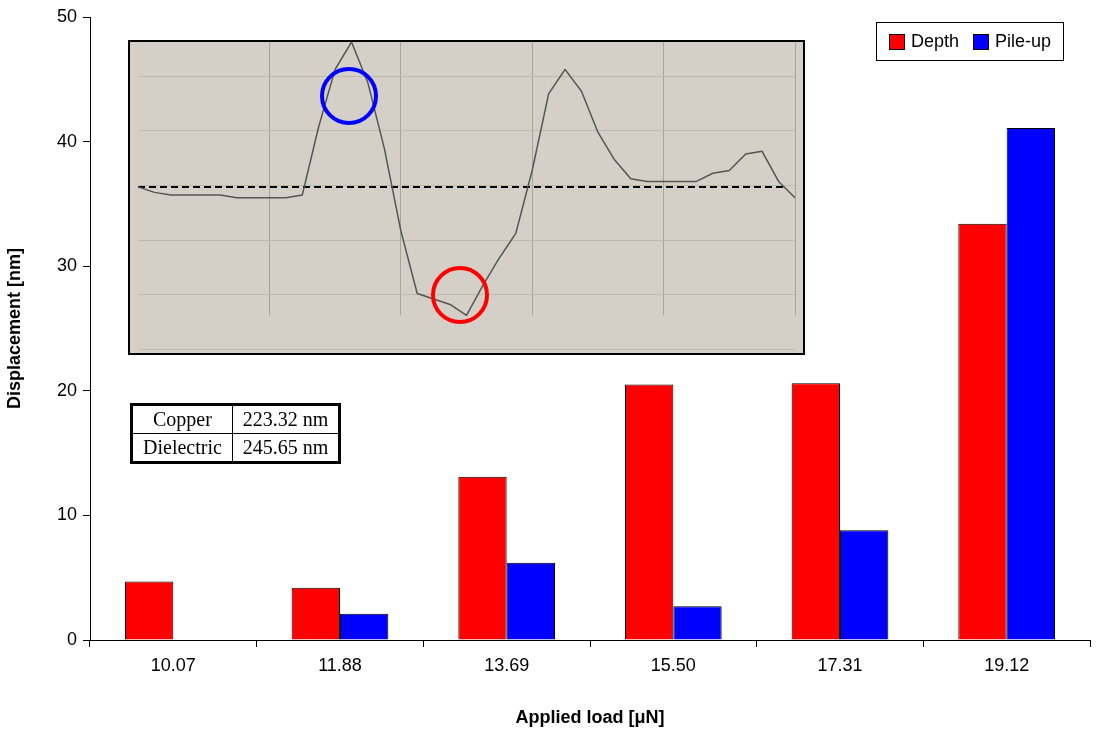 This screenshot has height=733, width=1100. I want to click on legend-label: Depth, so click(934, 41).